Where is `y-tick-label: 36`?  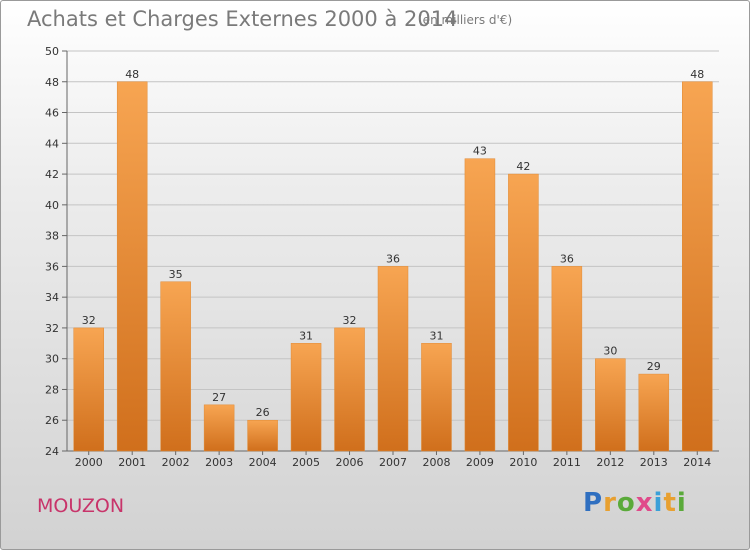 y-tick-label: 36 is located at coordinates (52, 266).